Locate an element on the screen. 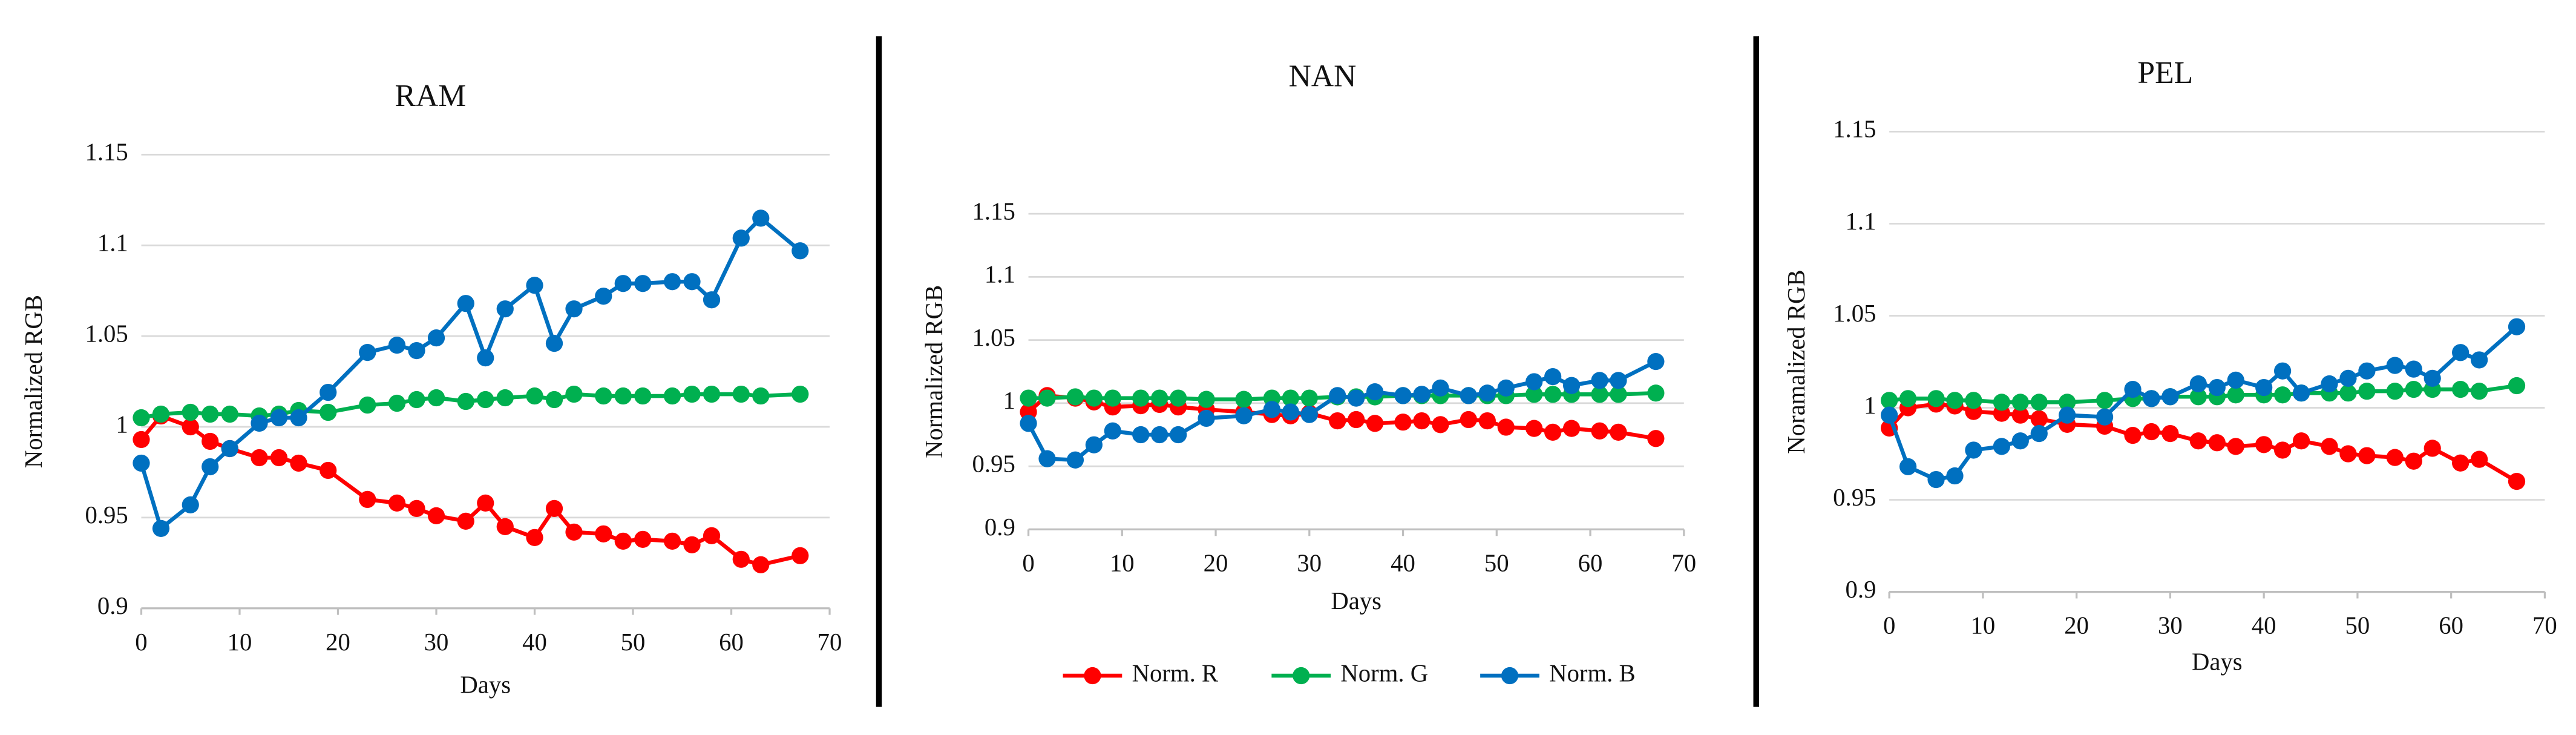 Image resolution: width=2576 pixels, height=735 pixels. legend-label: Norm. R is located at coordinates (1175, 673).